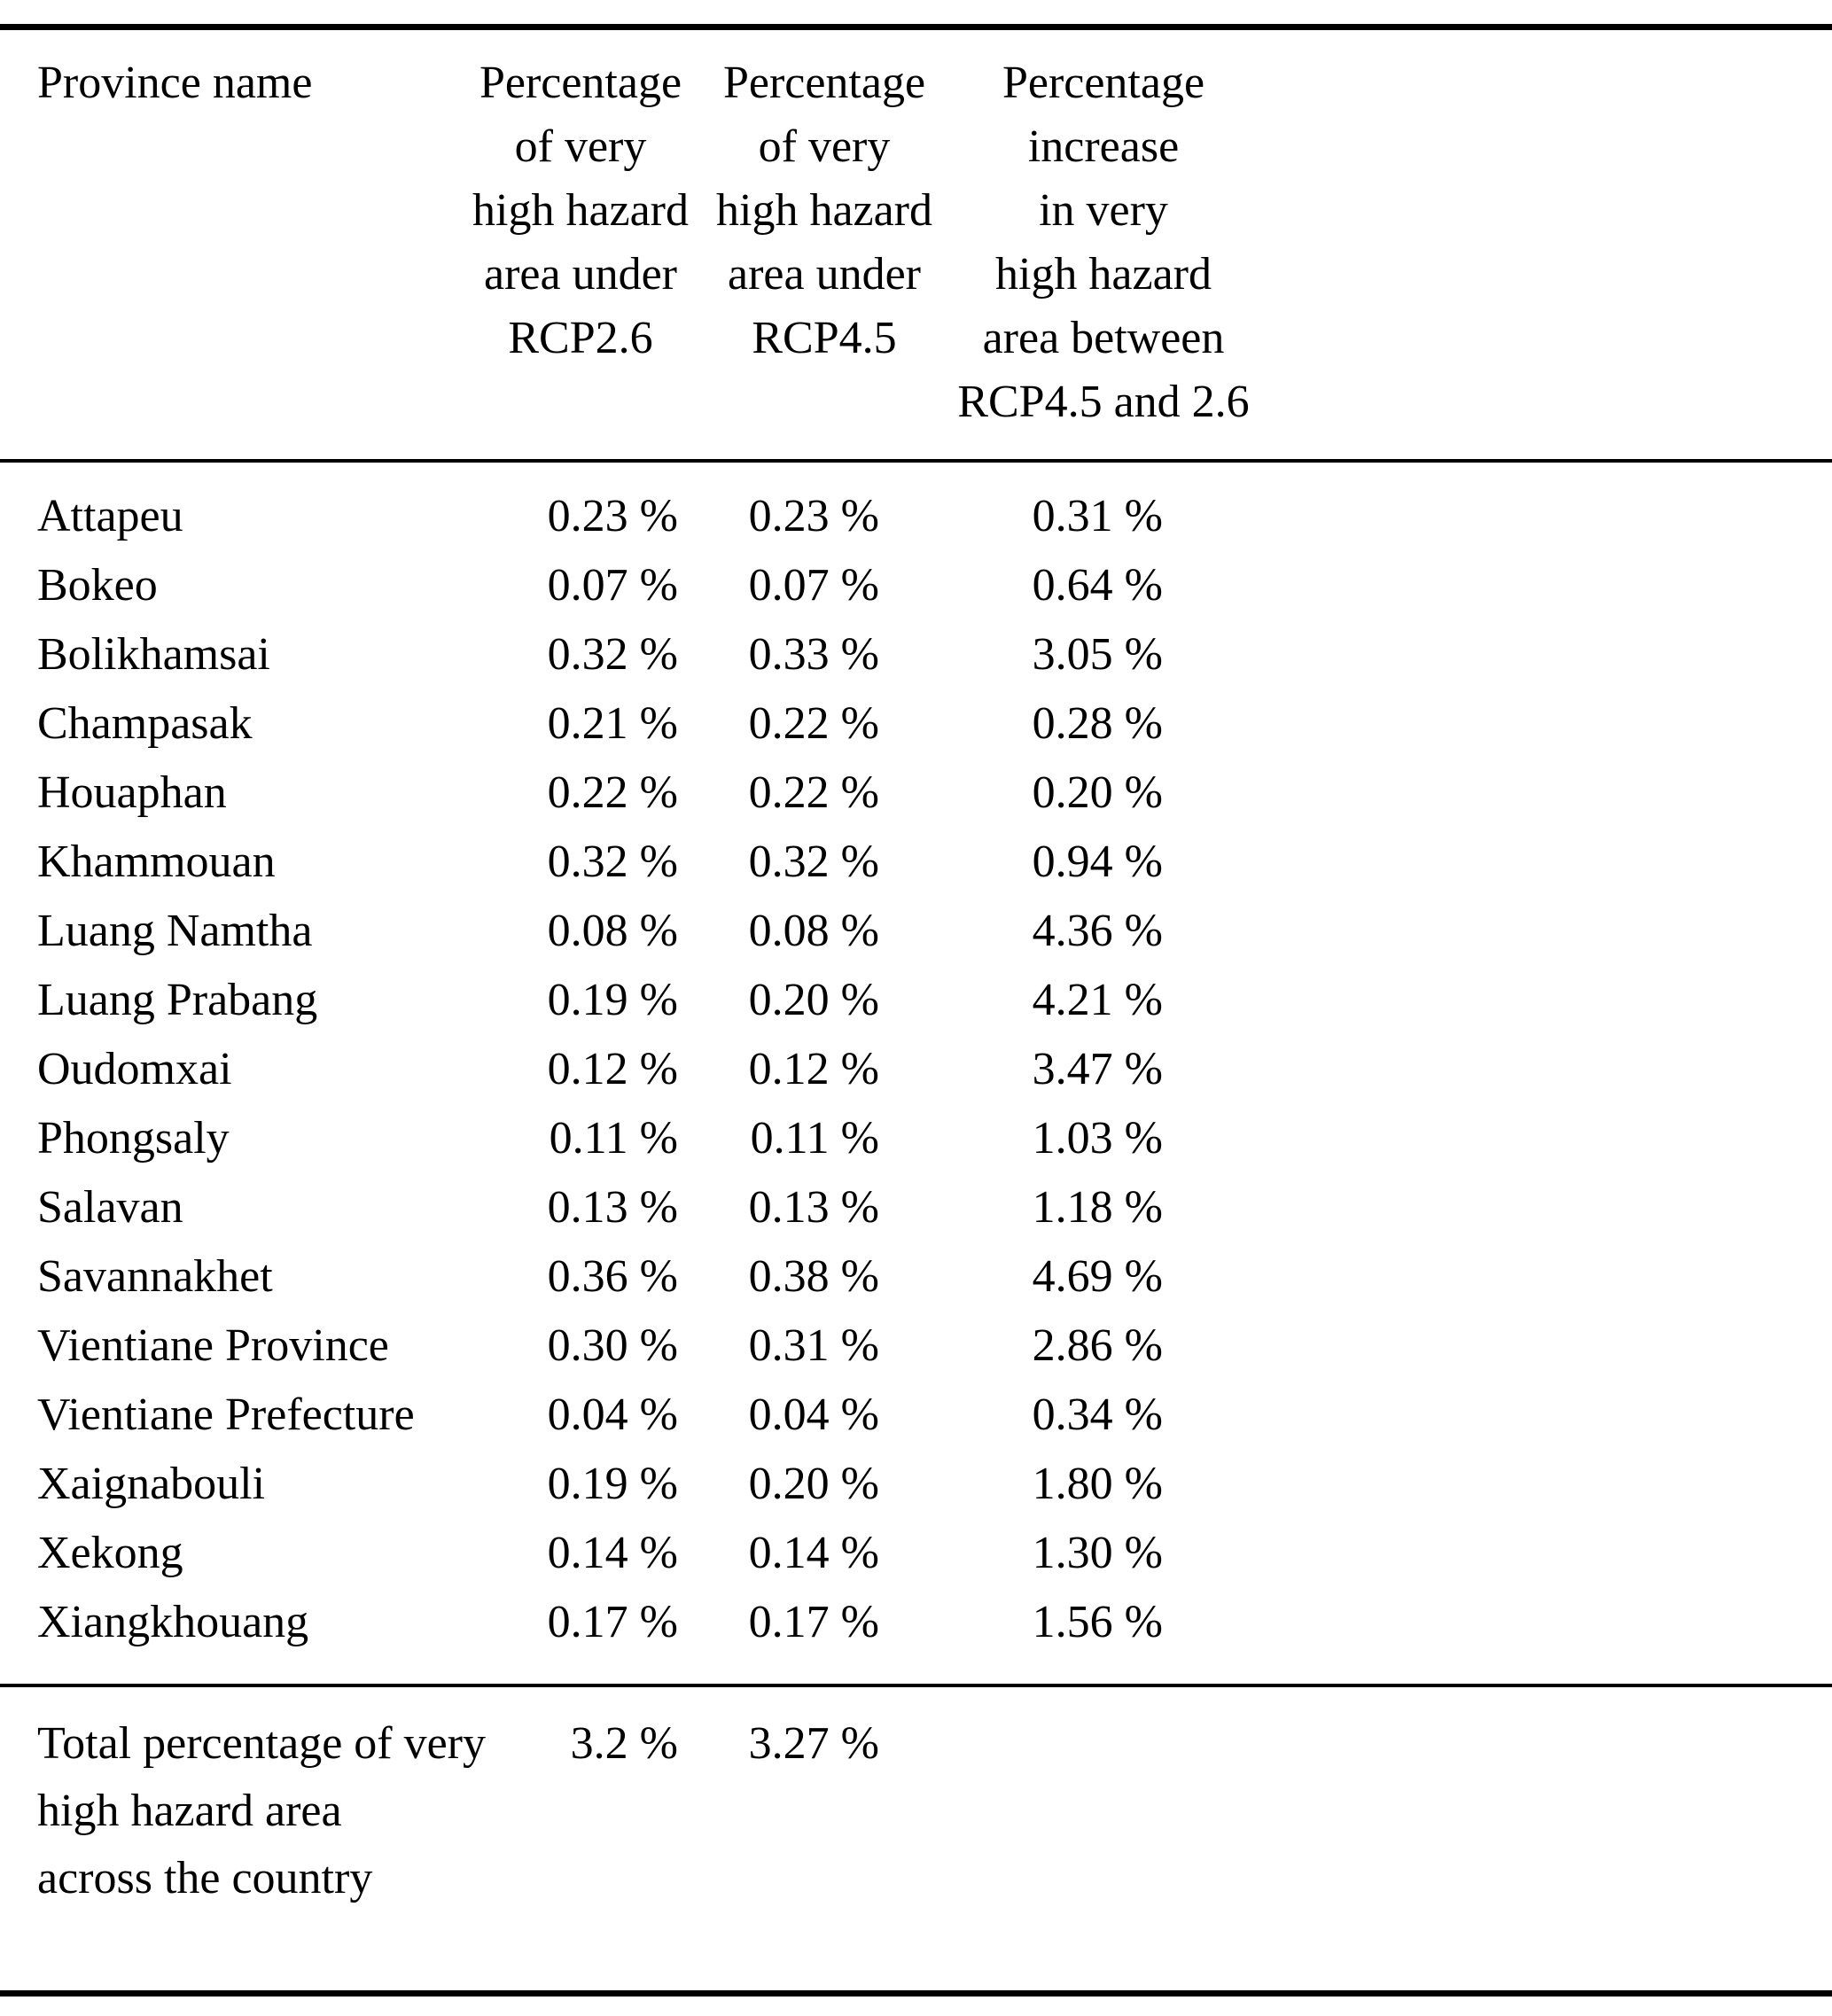 This screenshot has width=1832, height=2016. What do you see at coordinates (1097, 793) in the screenshot?
I see `increase-value: 0.20 %` at bounding box center [1097, 793].